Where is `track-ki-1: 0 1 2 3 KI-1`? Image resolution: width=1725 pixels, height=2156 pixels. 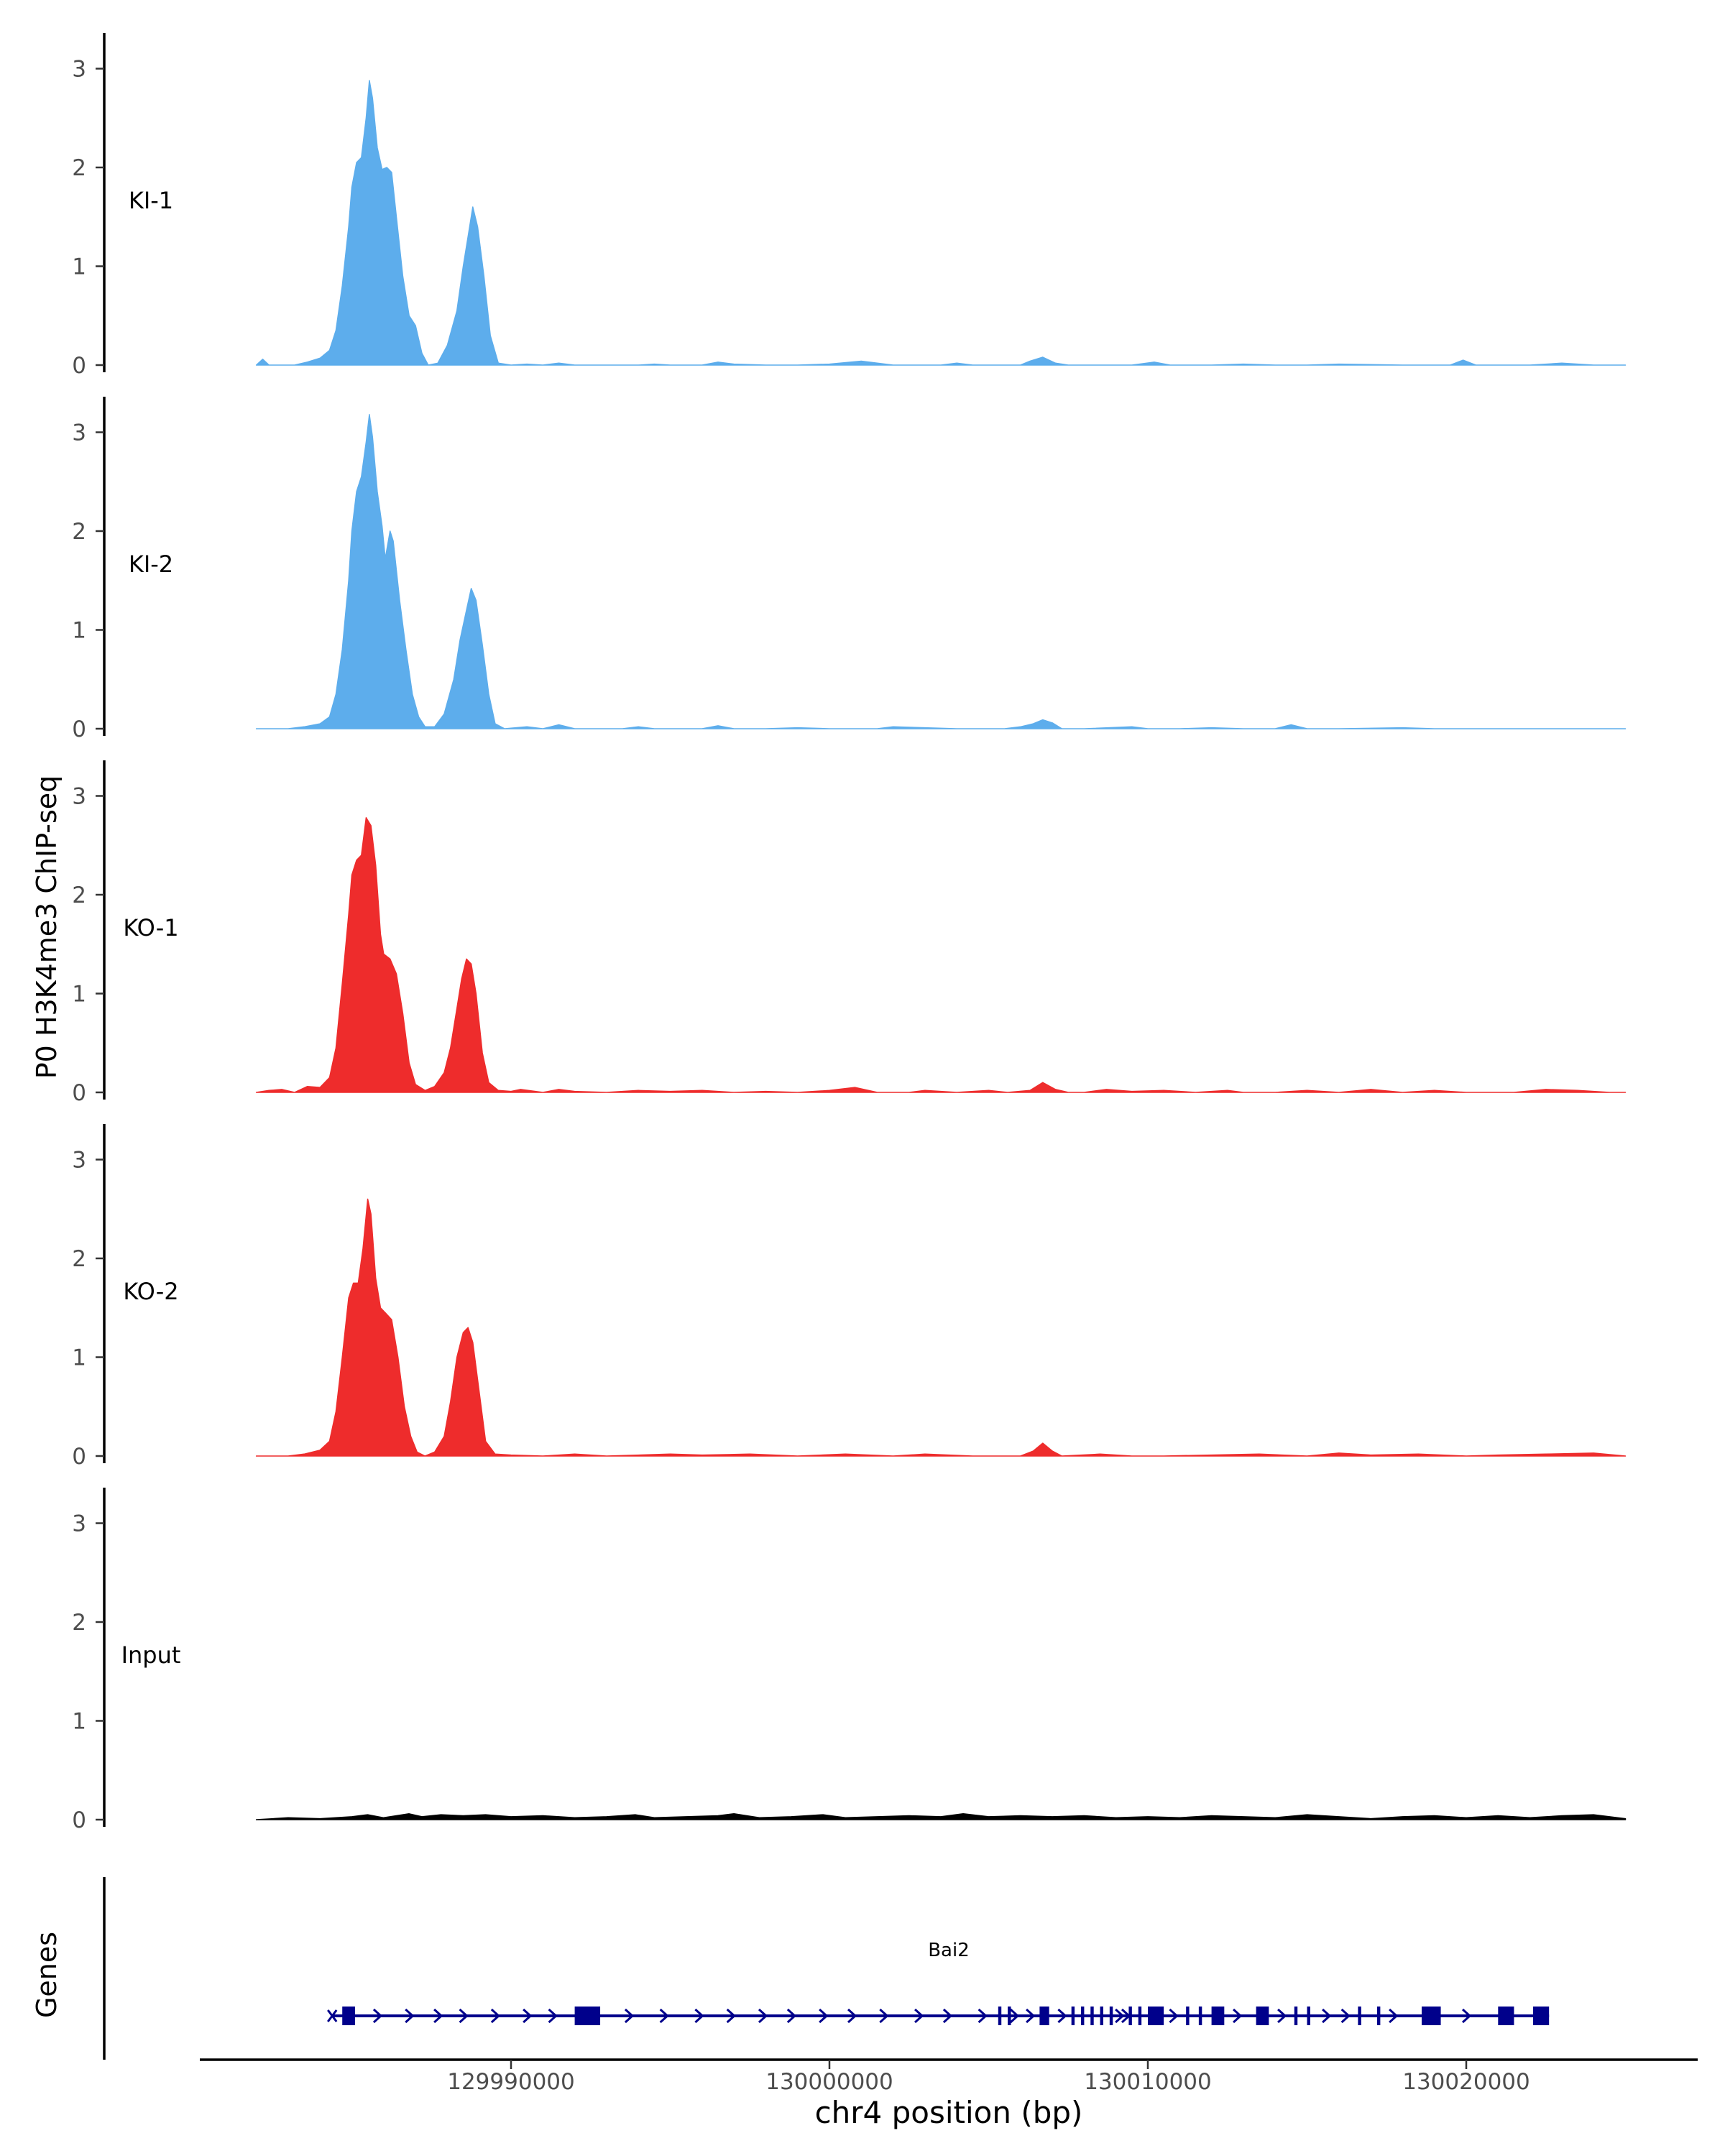 track-ki-1: 0 1 2 3 KI-1 is located at coordinates (849, 206).